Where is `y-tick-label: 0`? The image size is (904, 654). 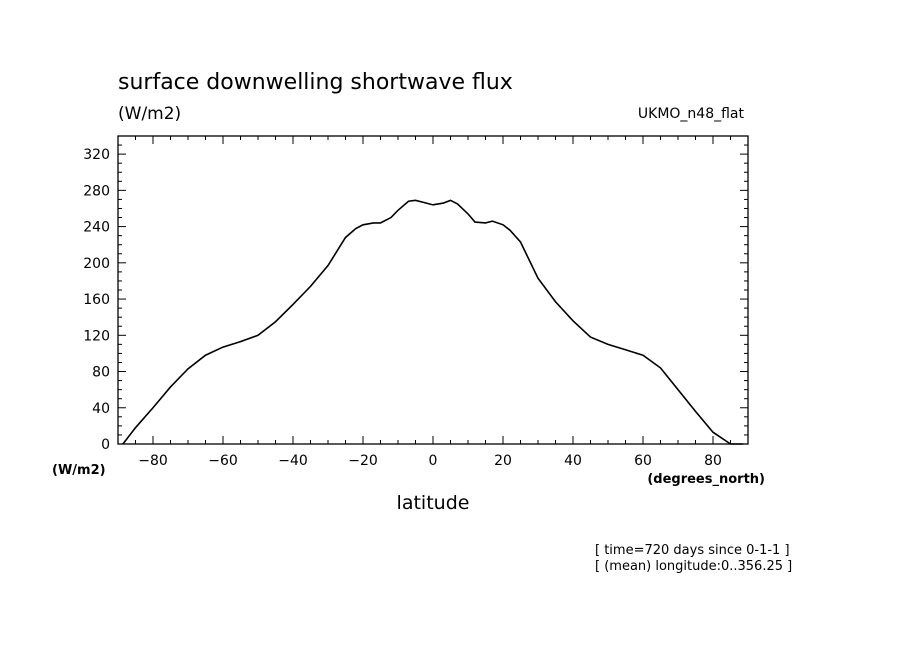
y-tick-label: 0 is located at coordinates (105, 445).